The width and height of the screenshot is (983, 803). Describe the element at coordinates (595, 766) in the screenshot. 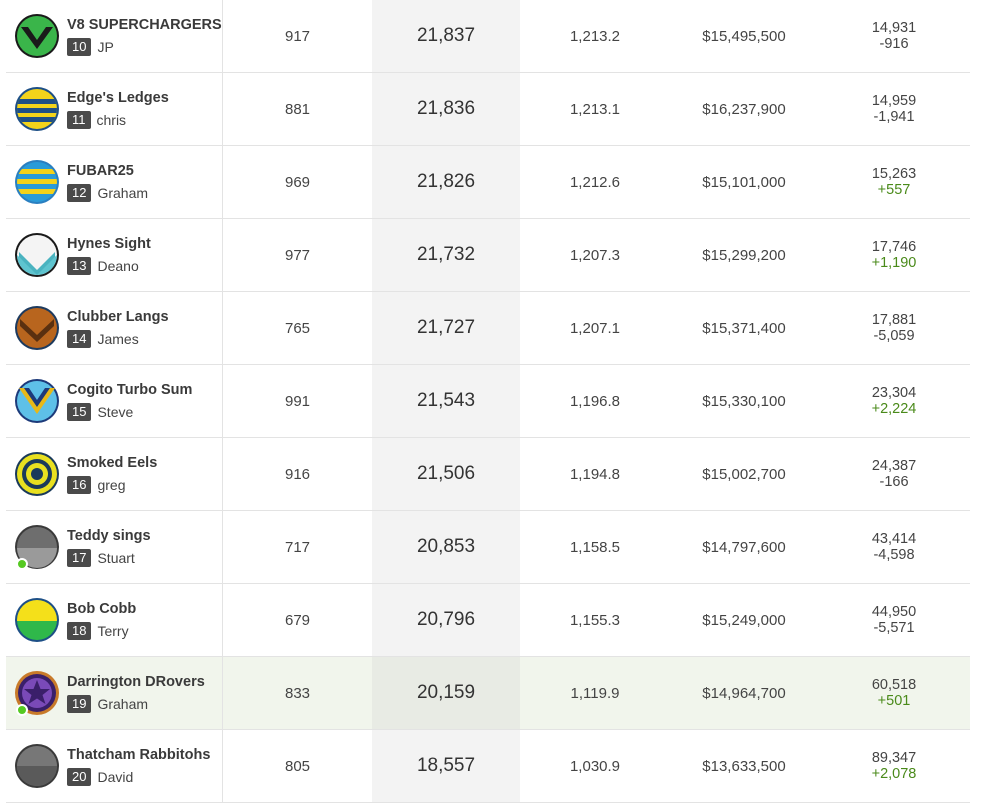

I see `average-score: 1,030.9` at that location.